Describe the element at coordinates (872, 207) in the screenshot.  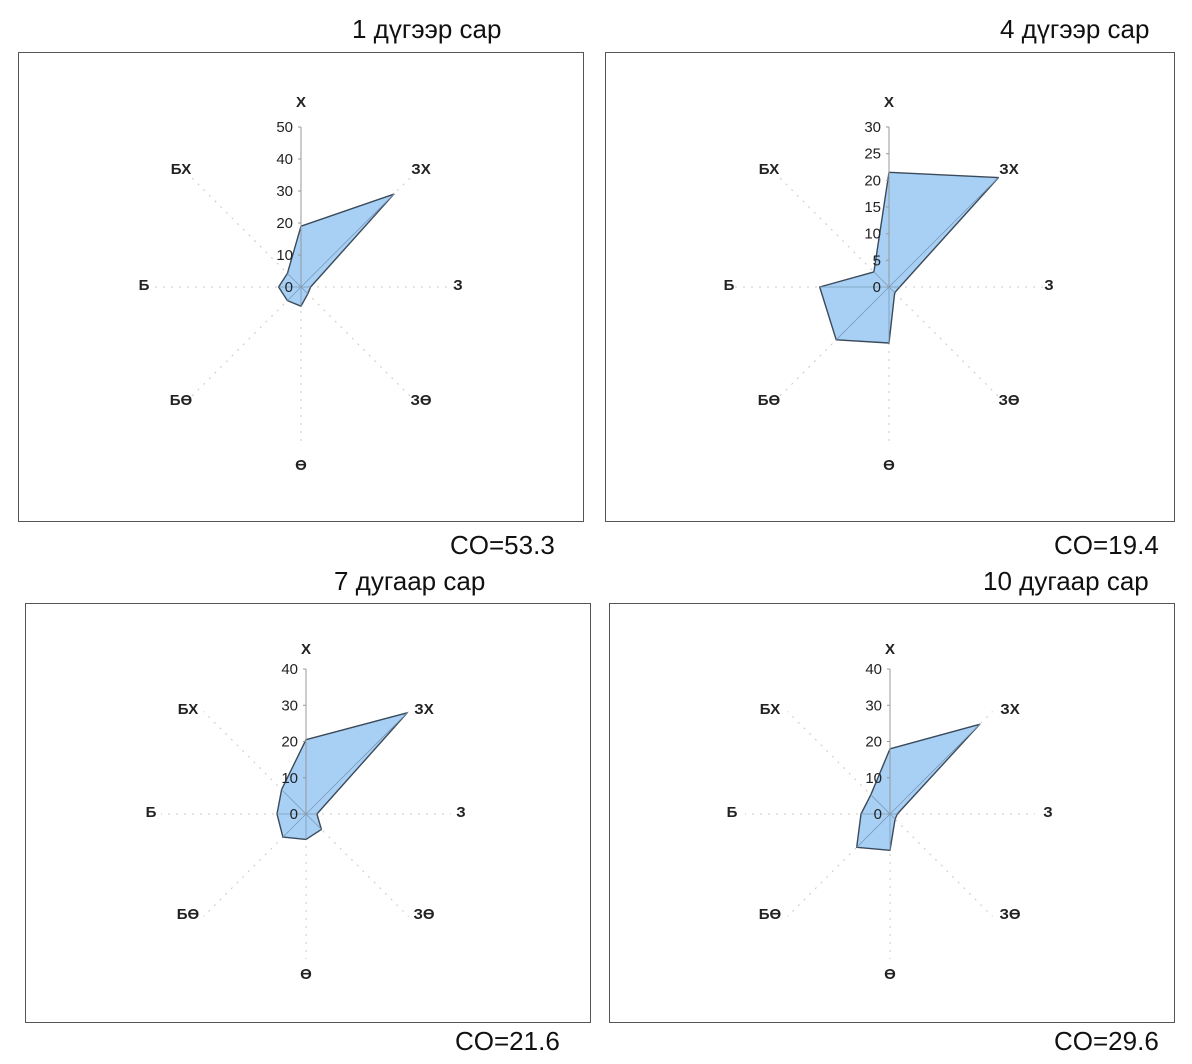
I see `tick-label: 15` at that location.